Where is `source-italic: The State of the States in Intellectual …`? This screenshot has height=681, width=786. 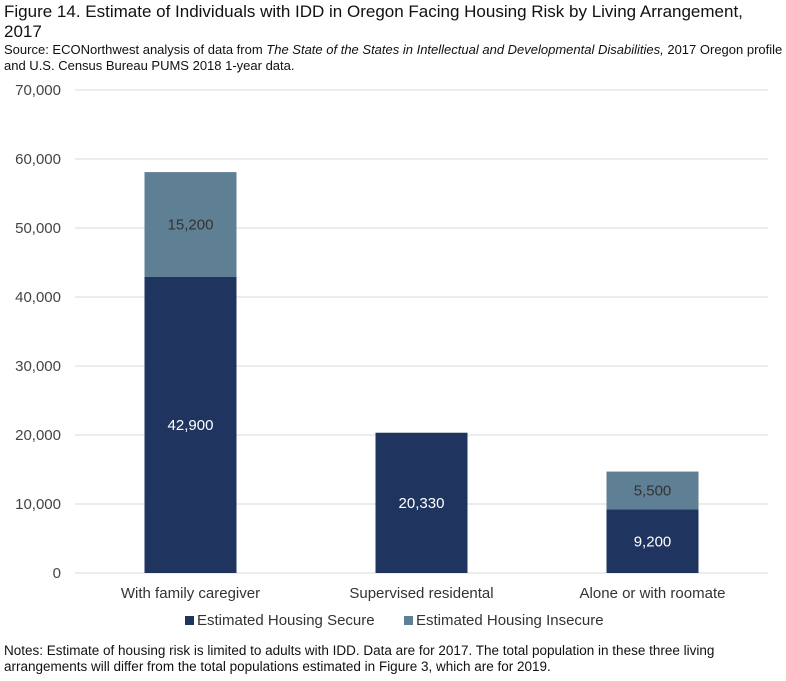
source-italic: The State of the States in Intellectual … is located at coordinates (465, 49).